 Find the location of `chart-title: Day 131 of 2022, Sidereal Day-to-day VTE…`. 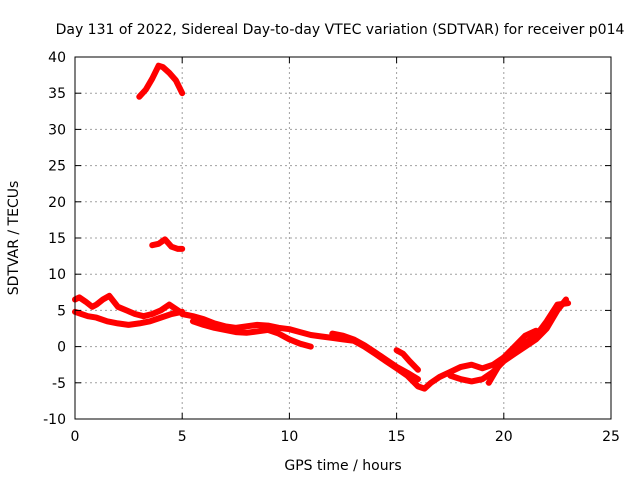

chart-title: Day 131 of 2022, Sidereal Day-to-day VTE… is located at coordinates (340, 30).